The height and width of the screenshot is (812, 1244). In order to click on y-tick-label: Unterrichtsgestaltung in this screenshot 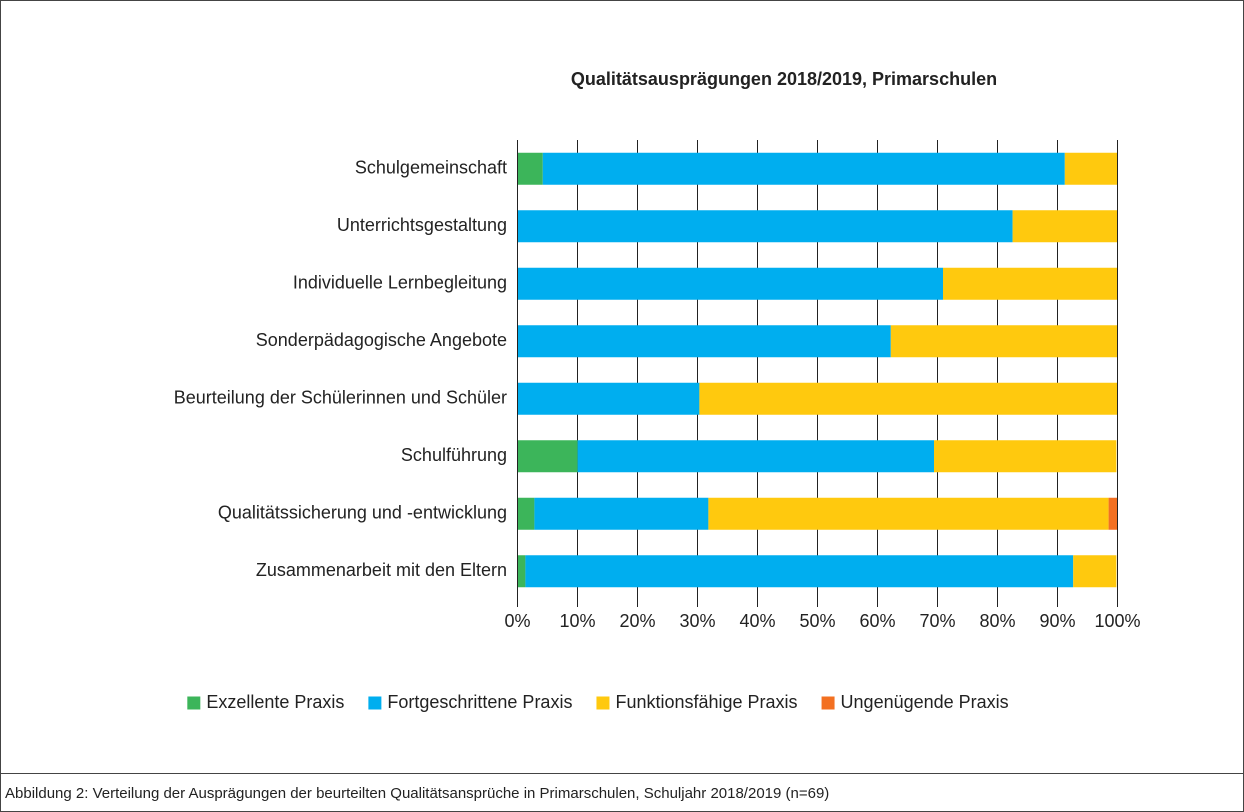, I will do `click(422, 225)`.